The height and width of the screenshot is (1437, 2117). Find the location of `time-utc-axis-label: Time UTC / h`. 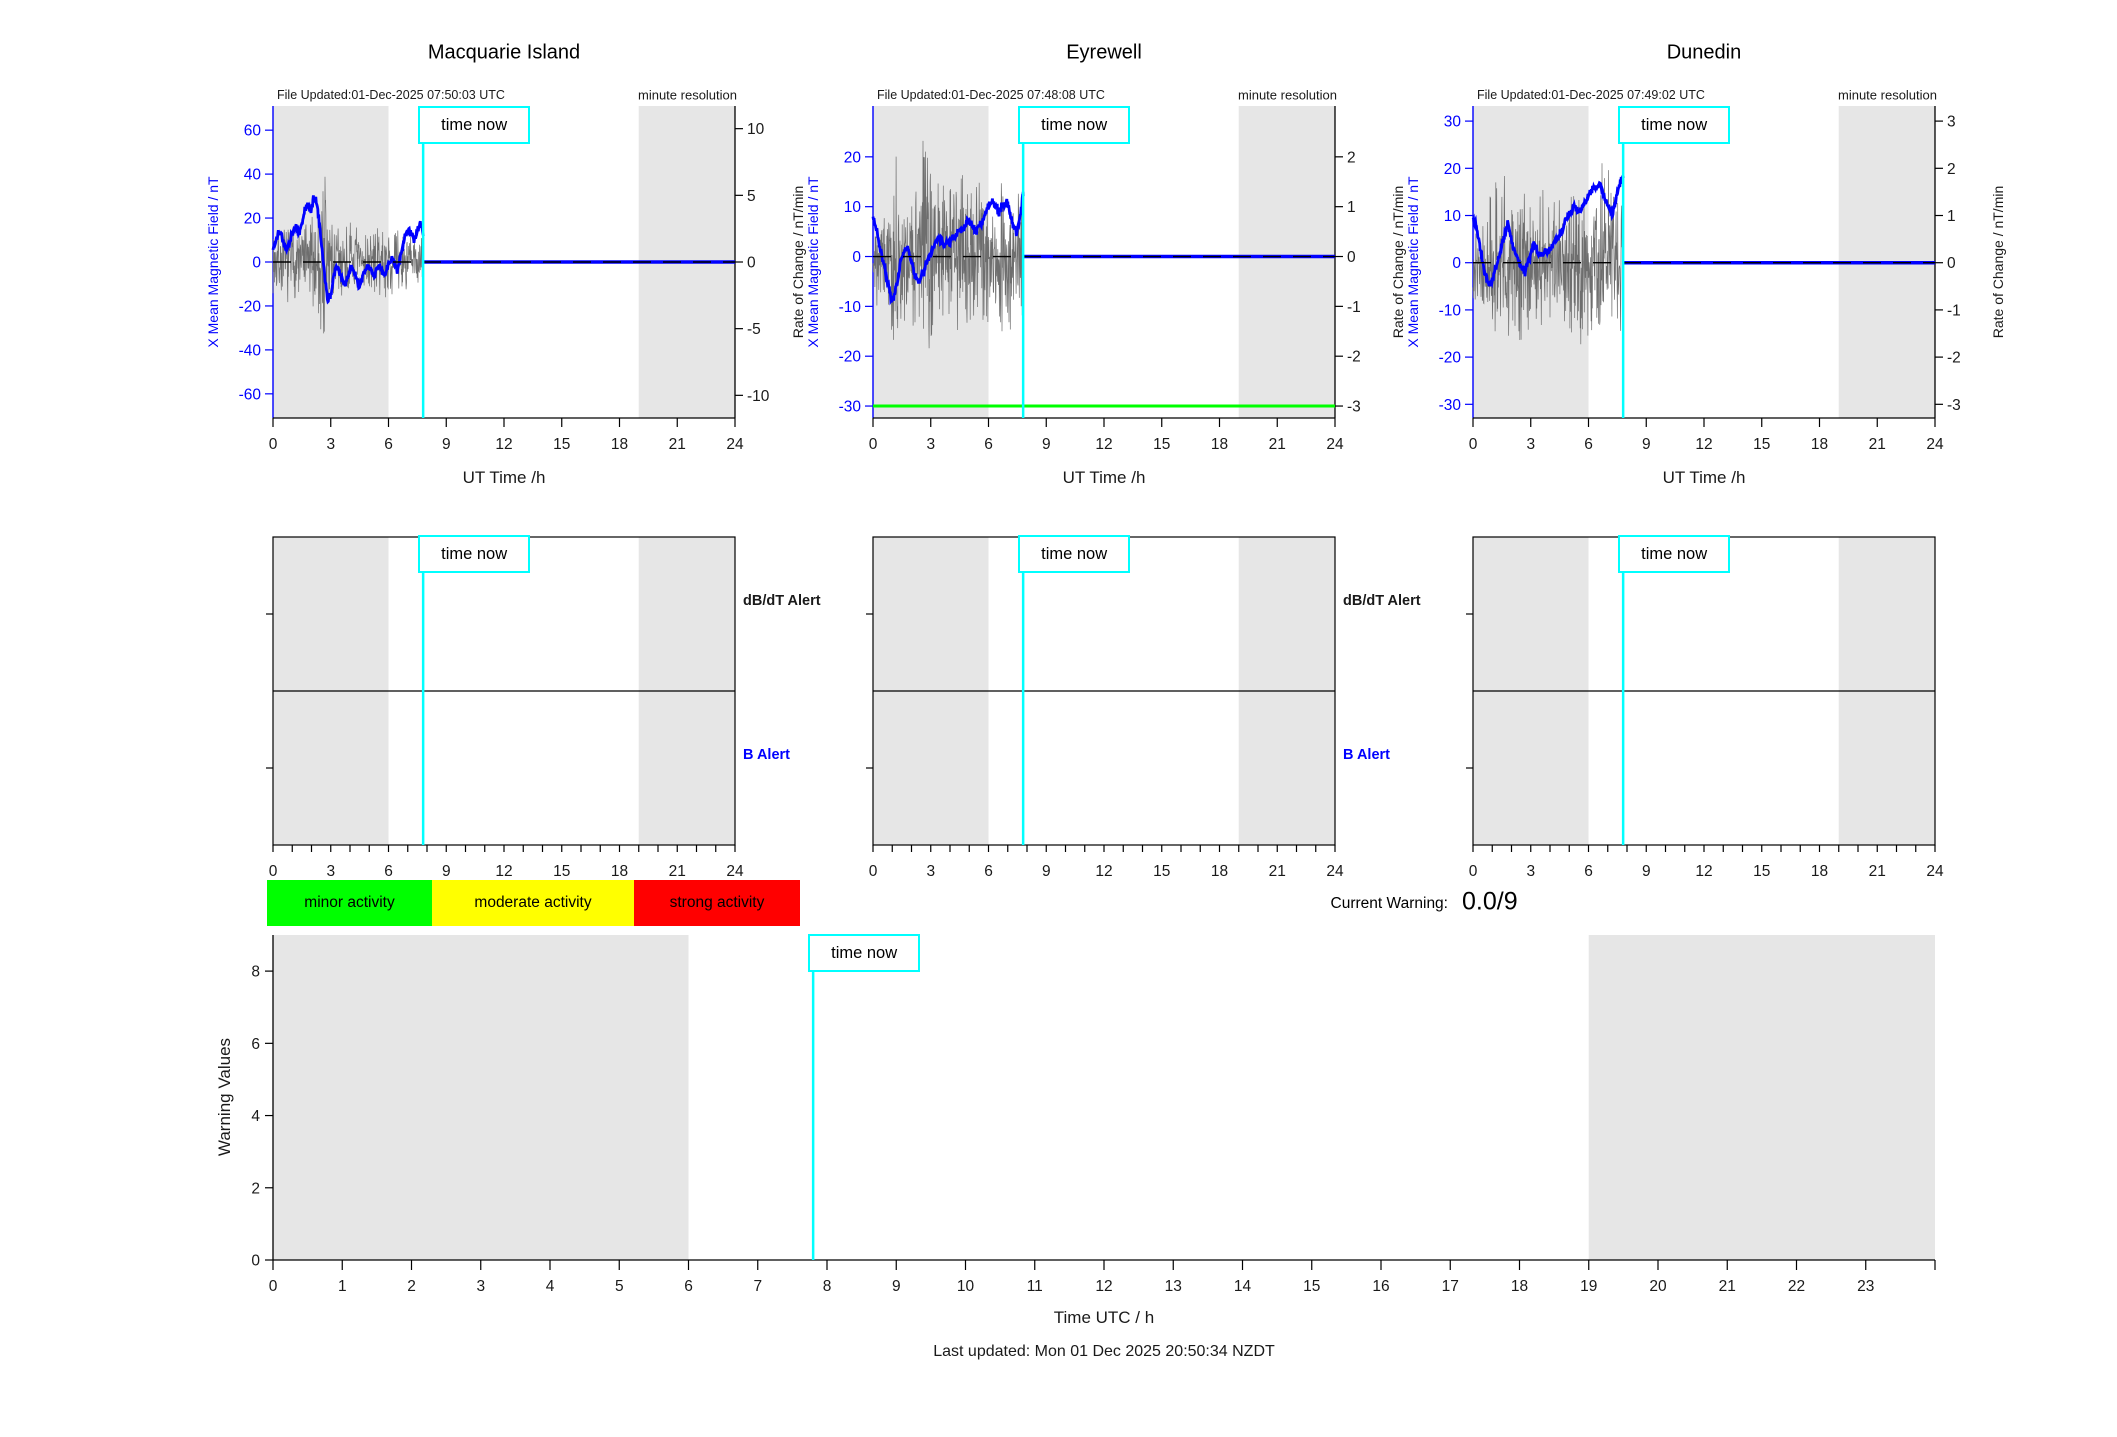

time-utc-axis-label: Time UTC / h is located at coordinates (1104, 1317).